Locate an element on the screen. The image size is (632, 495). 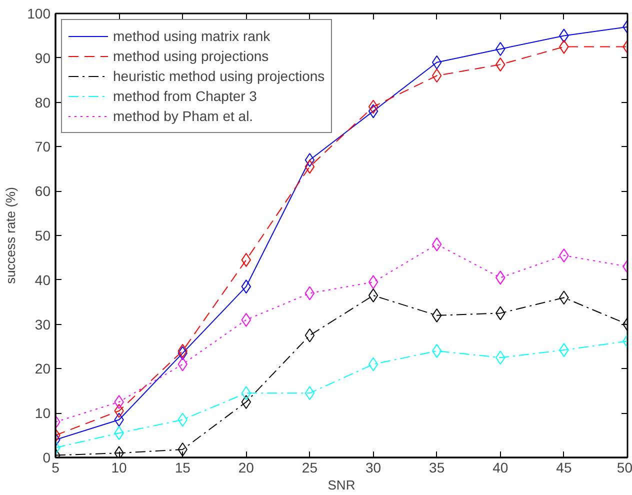
x-tick-label: 30 is located at coordinates (373, 468).